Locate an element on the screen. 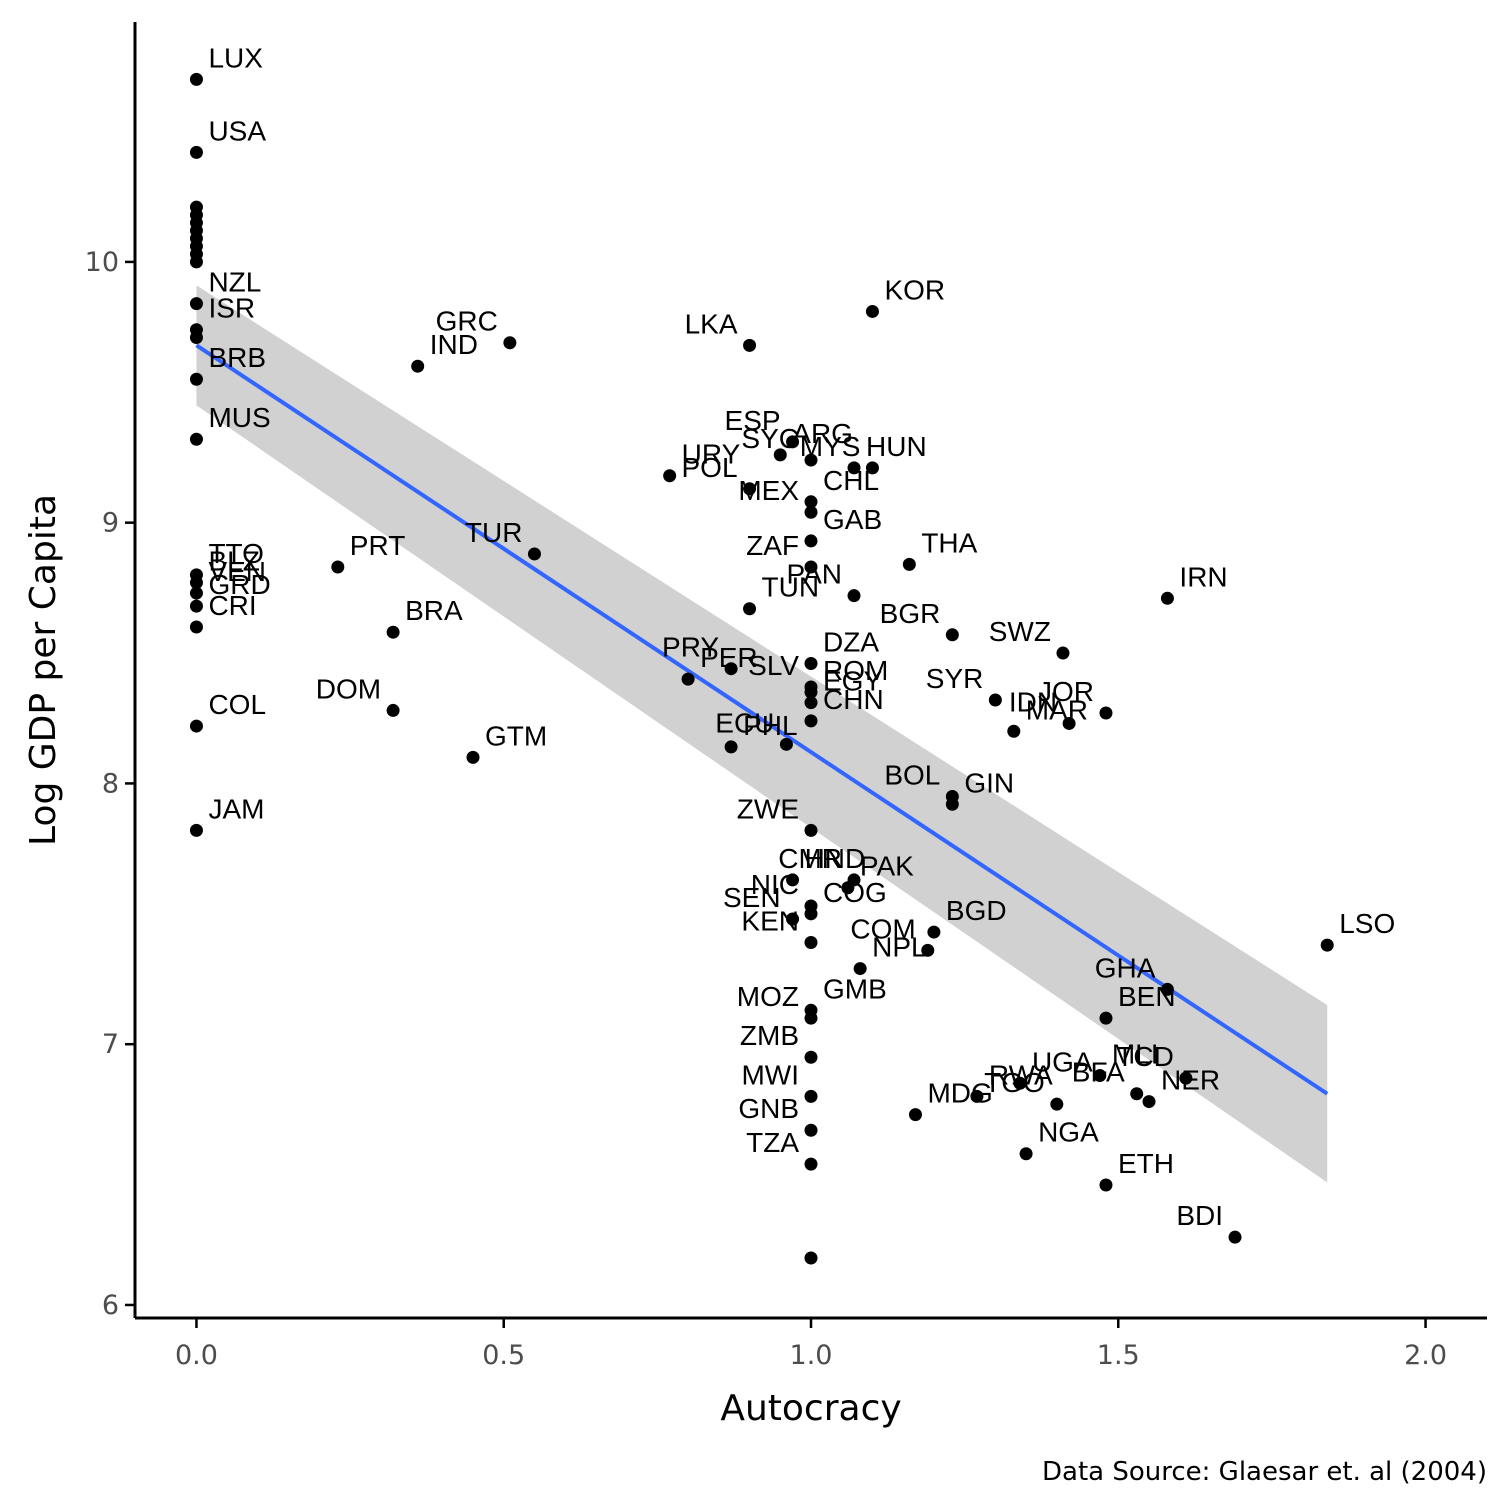 The height and width of the screenshot is (1512, 1512). y-tick-label: 8 is located at coordinates (110, 783).